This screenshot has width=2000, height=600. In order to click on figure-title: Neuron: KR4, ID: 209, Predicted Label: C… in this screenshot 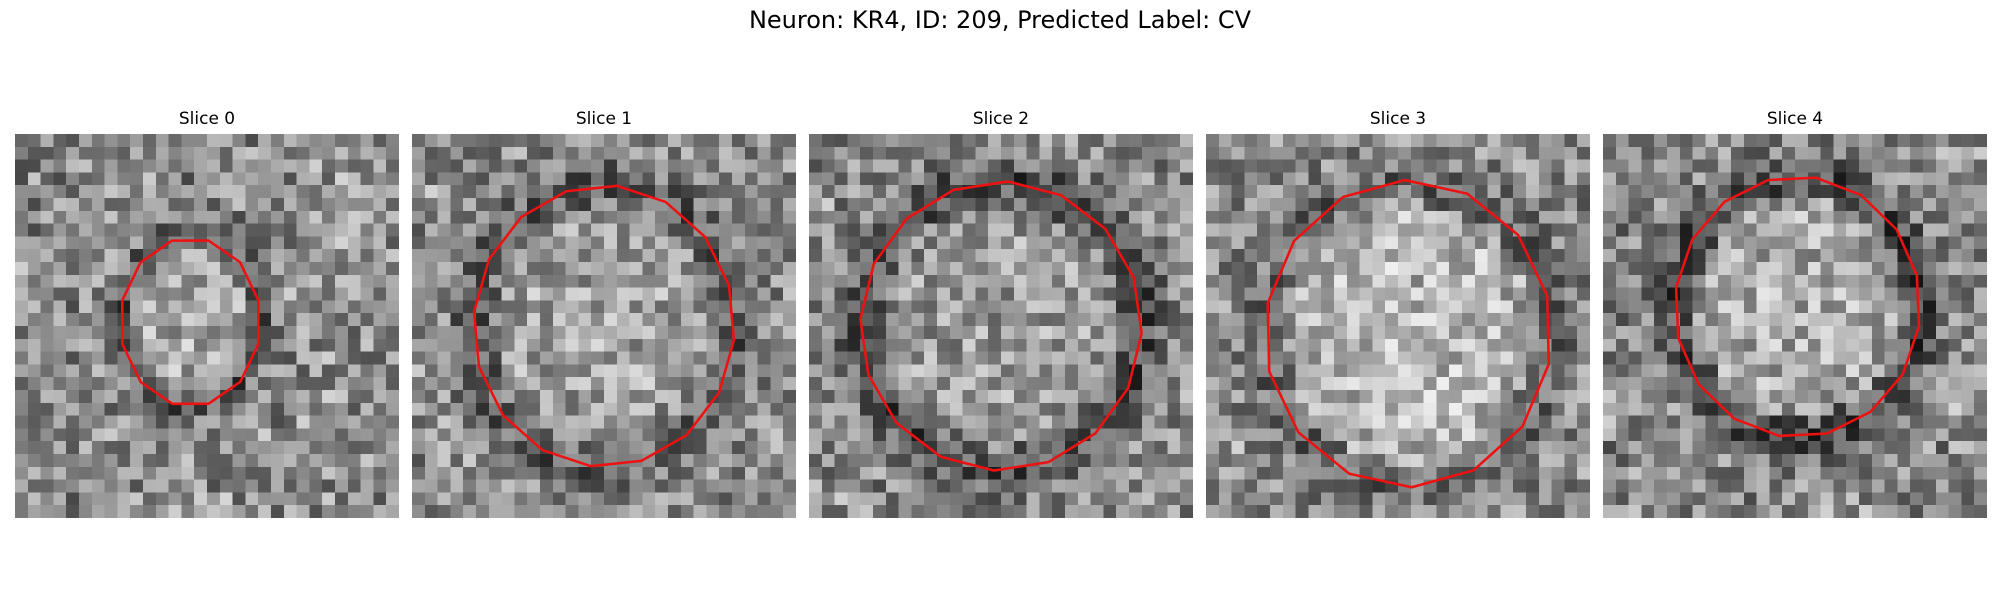, I will do `click(1000, 20)`.